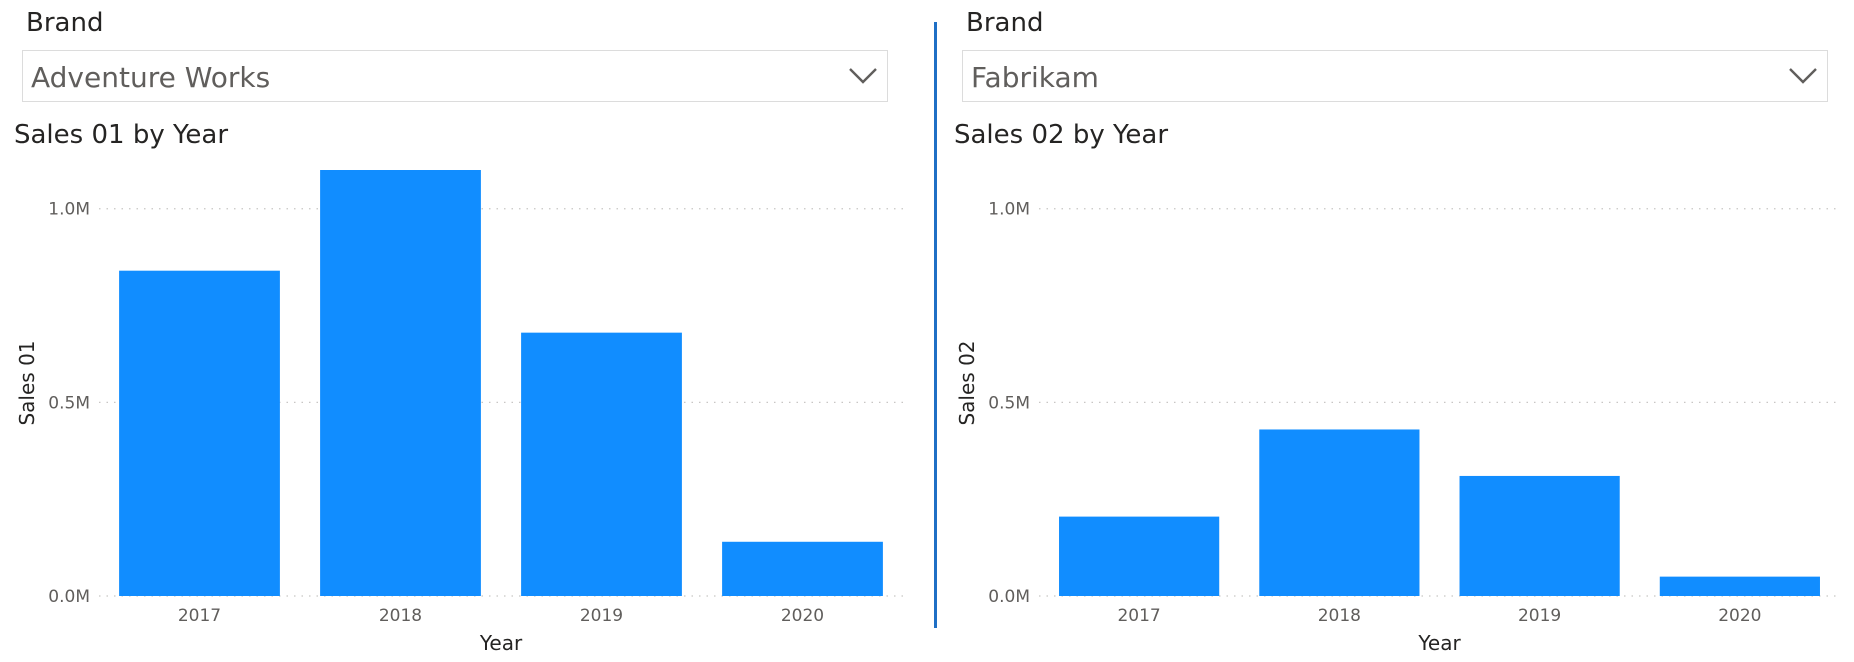  What do you see at coordinates (27, 382) in the screenshot?
I see `y-axis-title: Sales 01` at bounding box center [27, 382].